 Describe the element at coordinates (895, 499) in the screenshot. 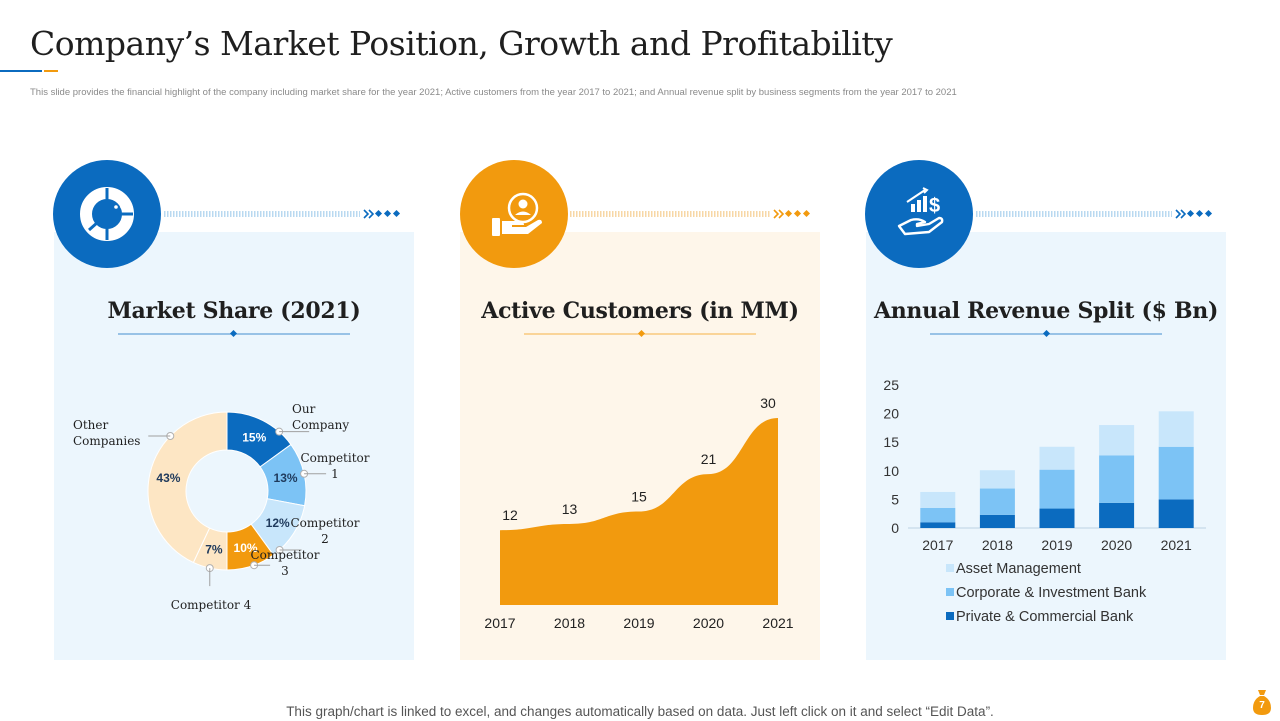

I see `y-tick-label: 5` at that location.